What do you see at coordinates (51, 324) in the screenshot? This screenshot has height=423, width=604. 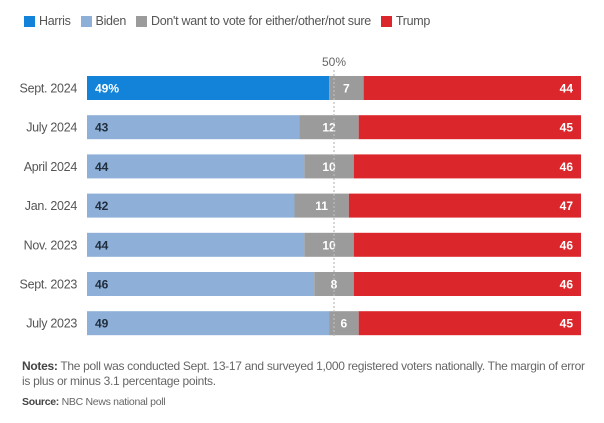 I see `row-label: July 2023` at bounding box center [51, 324].